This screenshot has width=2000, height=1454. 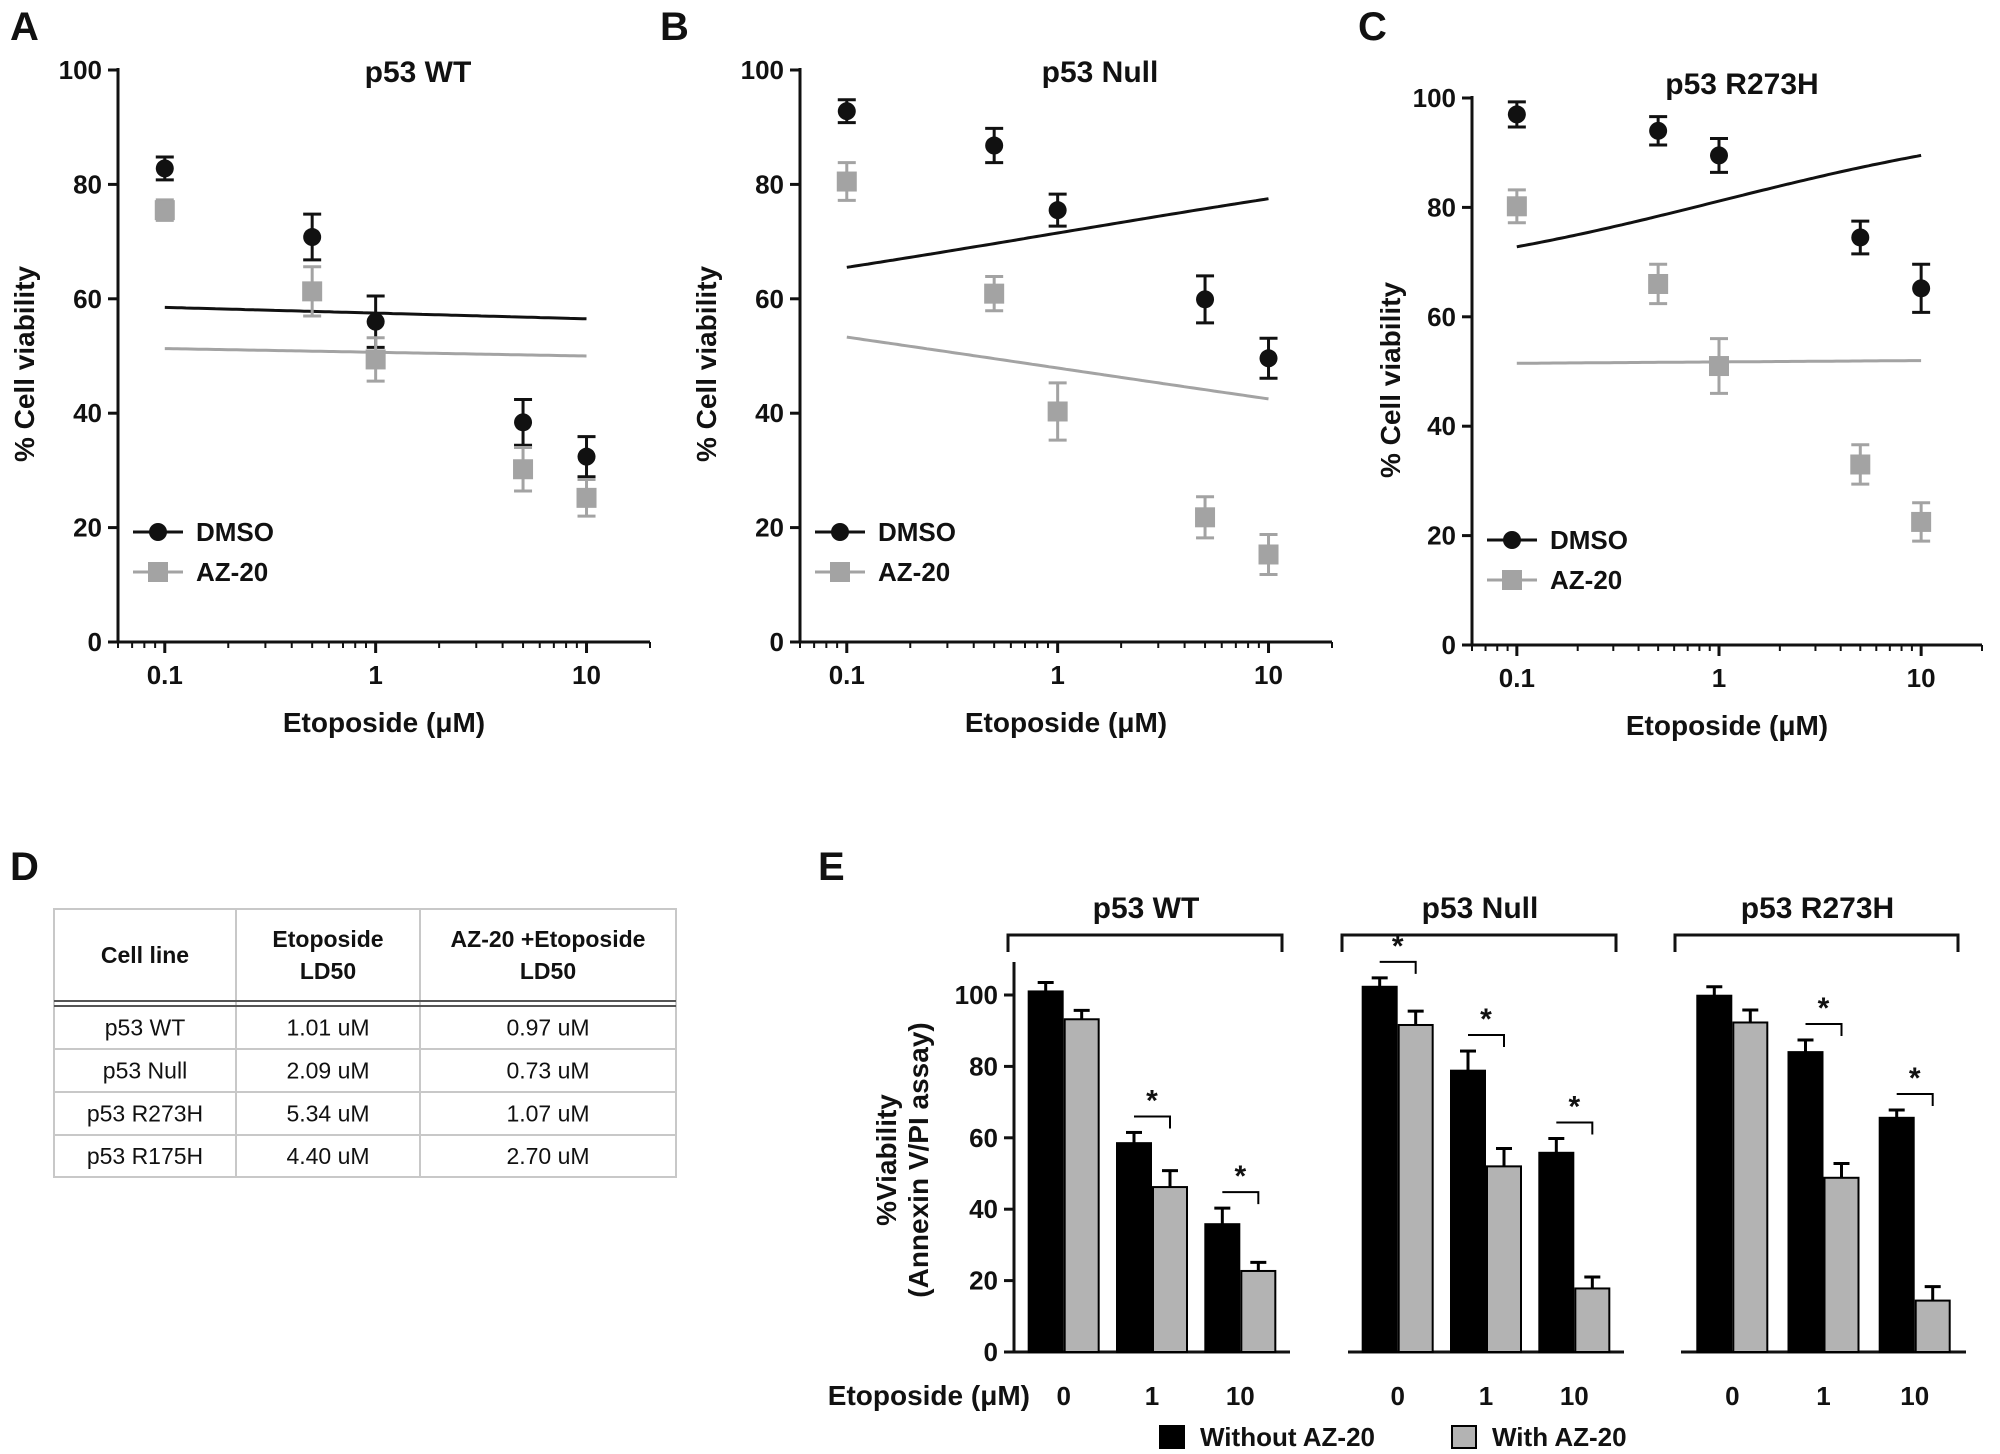 I want to click on table-cell: 2.70 uM, so click(x=547, y=1156).